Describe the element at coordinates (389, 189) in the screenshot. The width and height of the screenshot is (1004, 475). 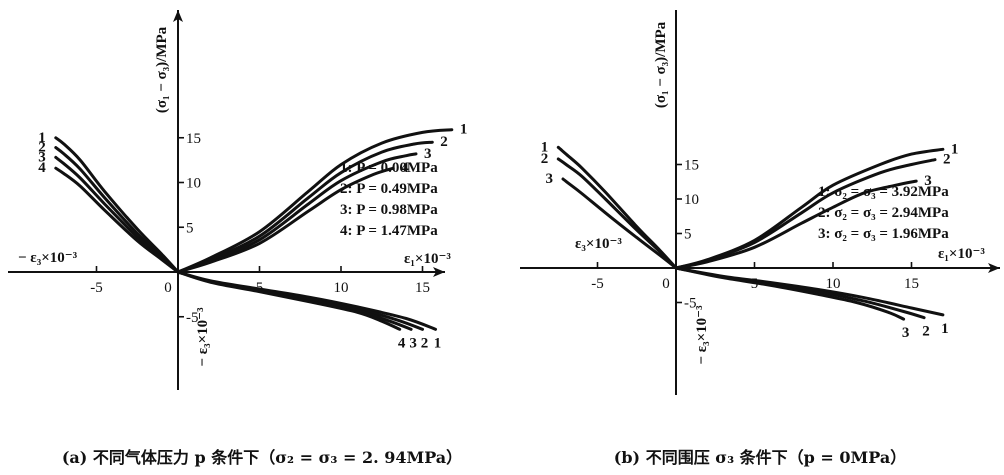
I see `legend-entry-2: 2: P = 0.49MPa` at that location.